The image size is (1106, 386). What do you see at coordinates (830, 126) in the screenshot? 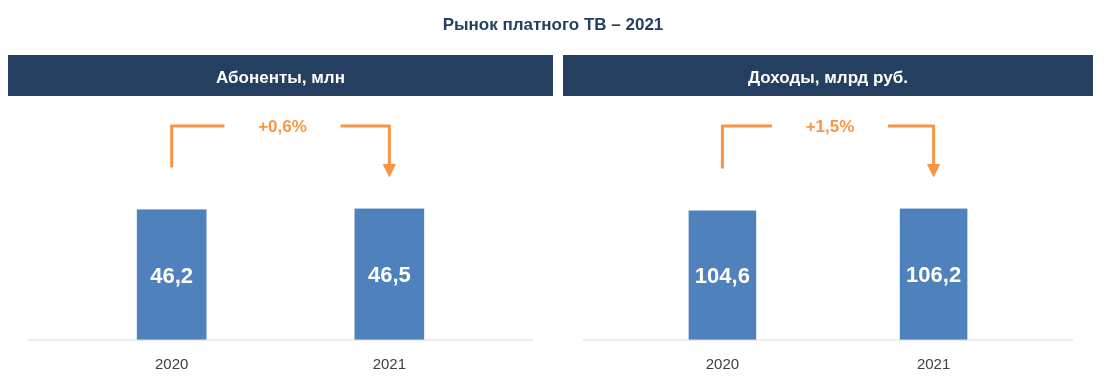
I see `text: +1,5%` at bounding box center [830, 126].